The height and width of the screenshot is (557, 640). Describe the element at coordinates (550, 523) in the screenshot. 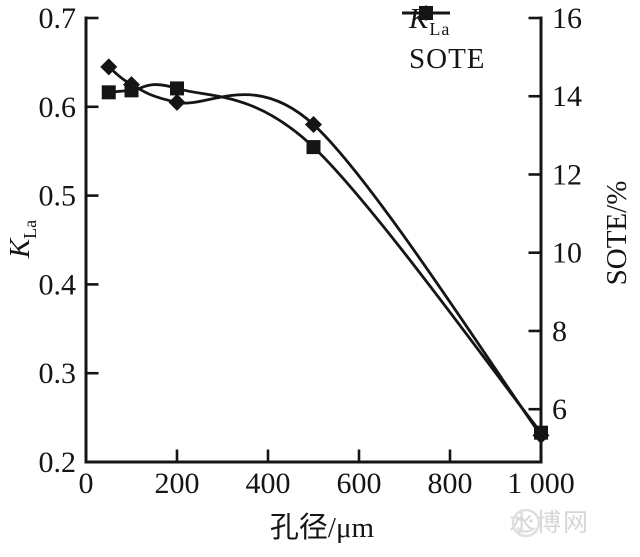

I see `watermark-text: 水博网` at that location.